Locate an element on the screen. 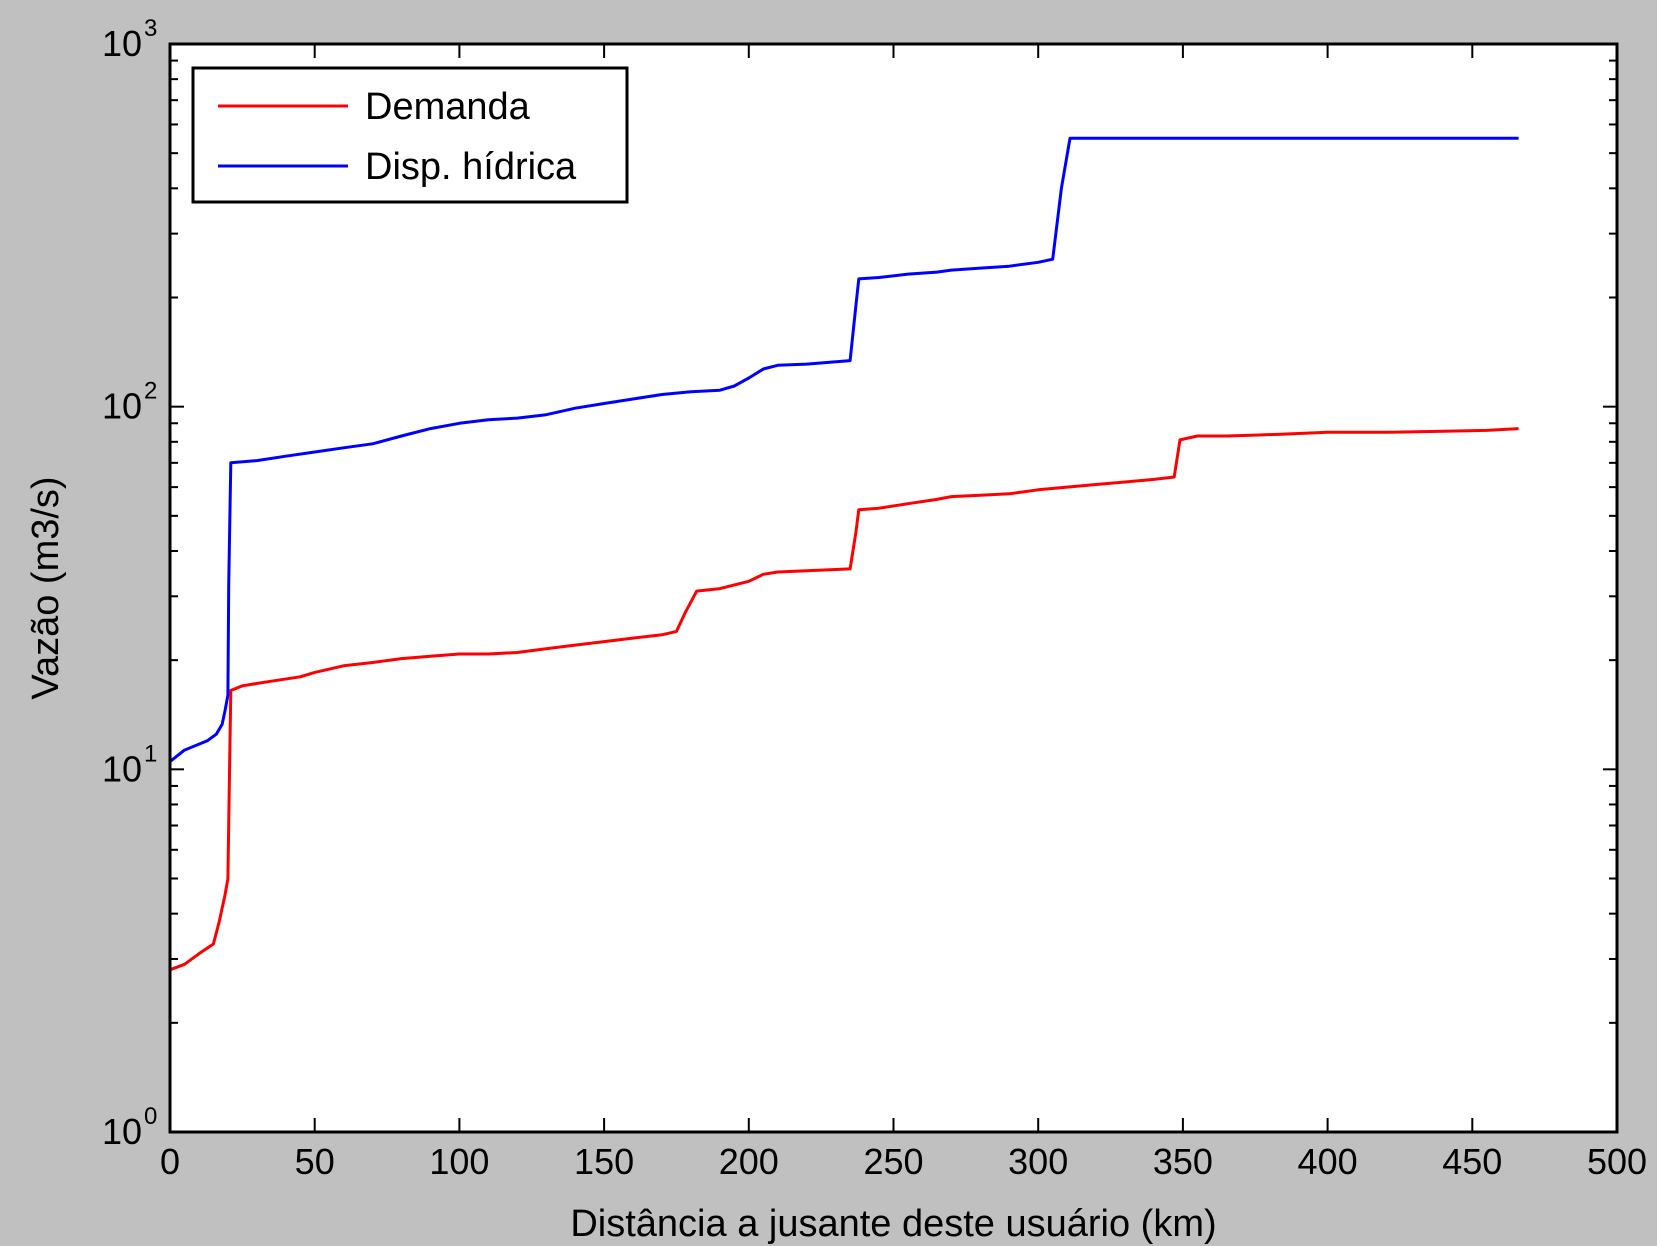 This screenshot has width=1657, height=1246. x-tick-label: 450 is located at coordinates (1472, 1161).